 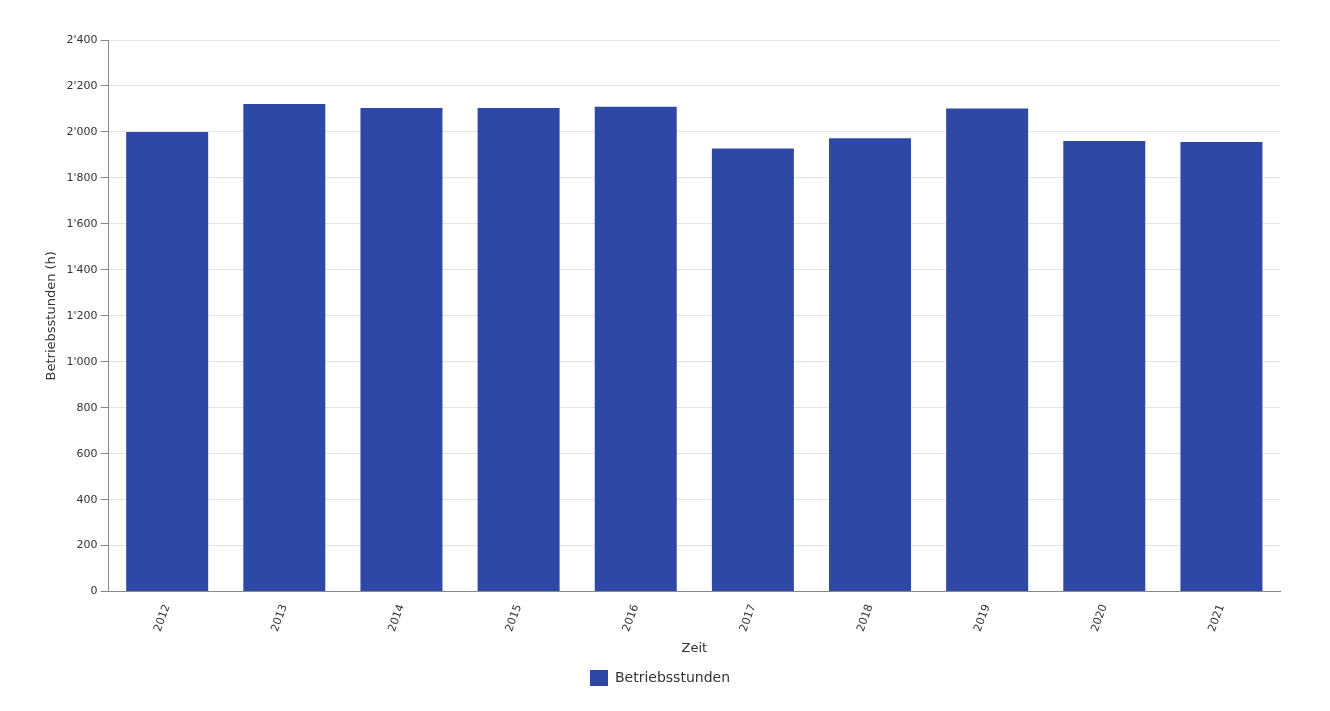 What do you see at coordinates (51, 316) in the screenshot?
I see `y-axis-title: Betriebsstunden (h)` at bounding box center [51, 316].